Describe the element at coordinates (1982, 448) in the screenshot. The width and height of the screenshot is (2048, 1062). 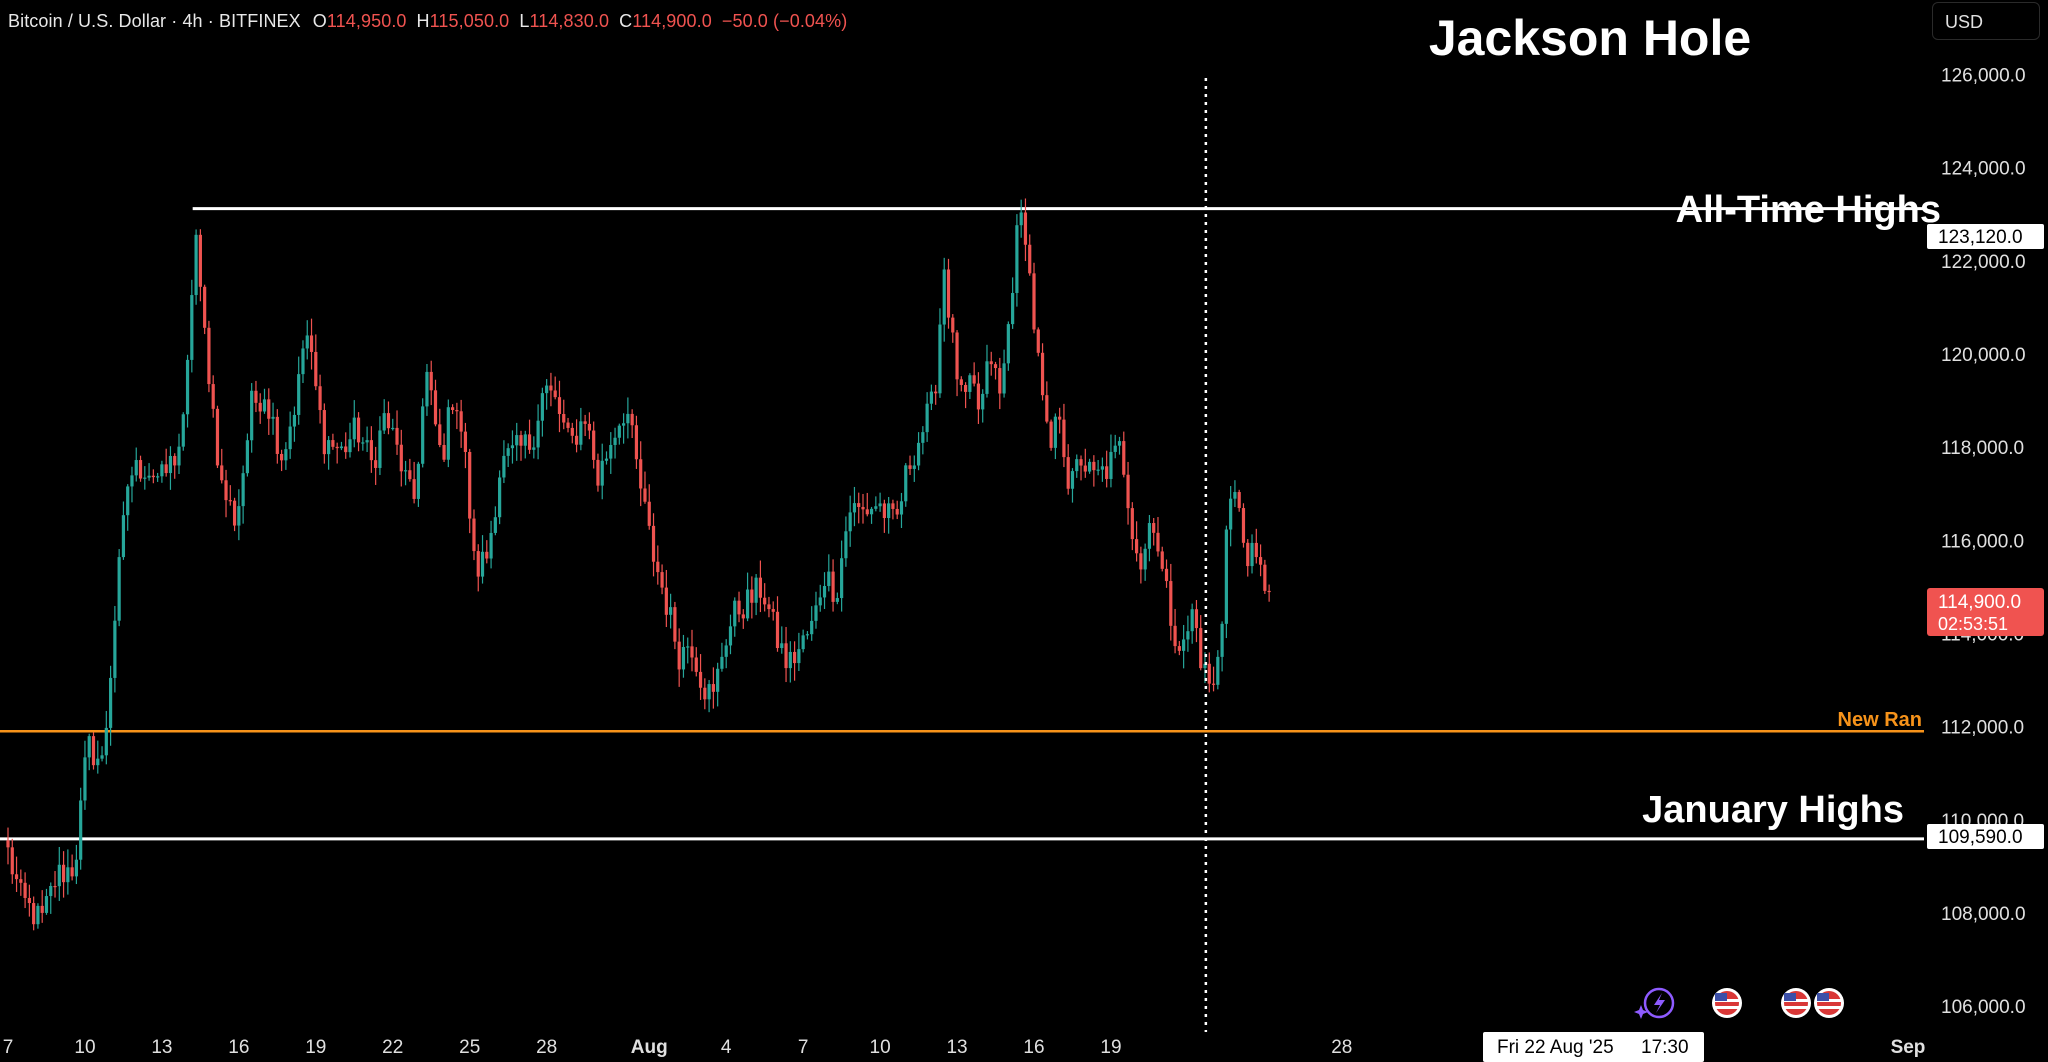
I see `y-tick-label: 118,000.0` at that location.